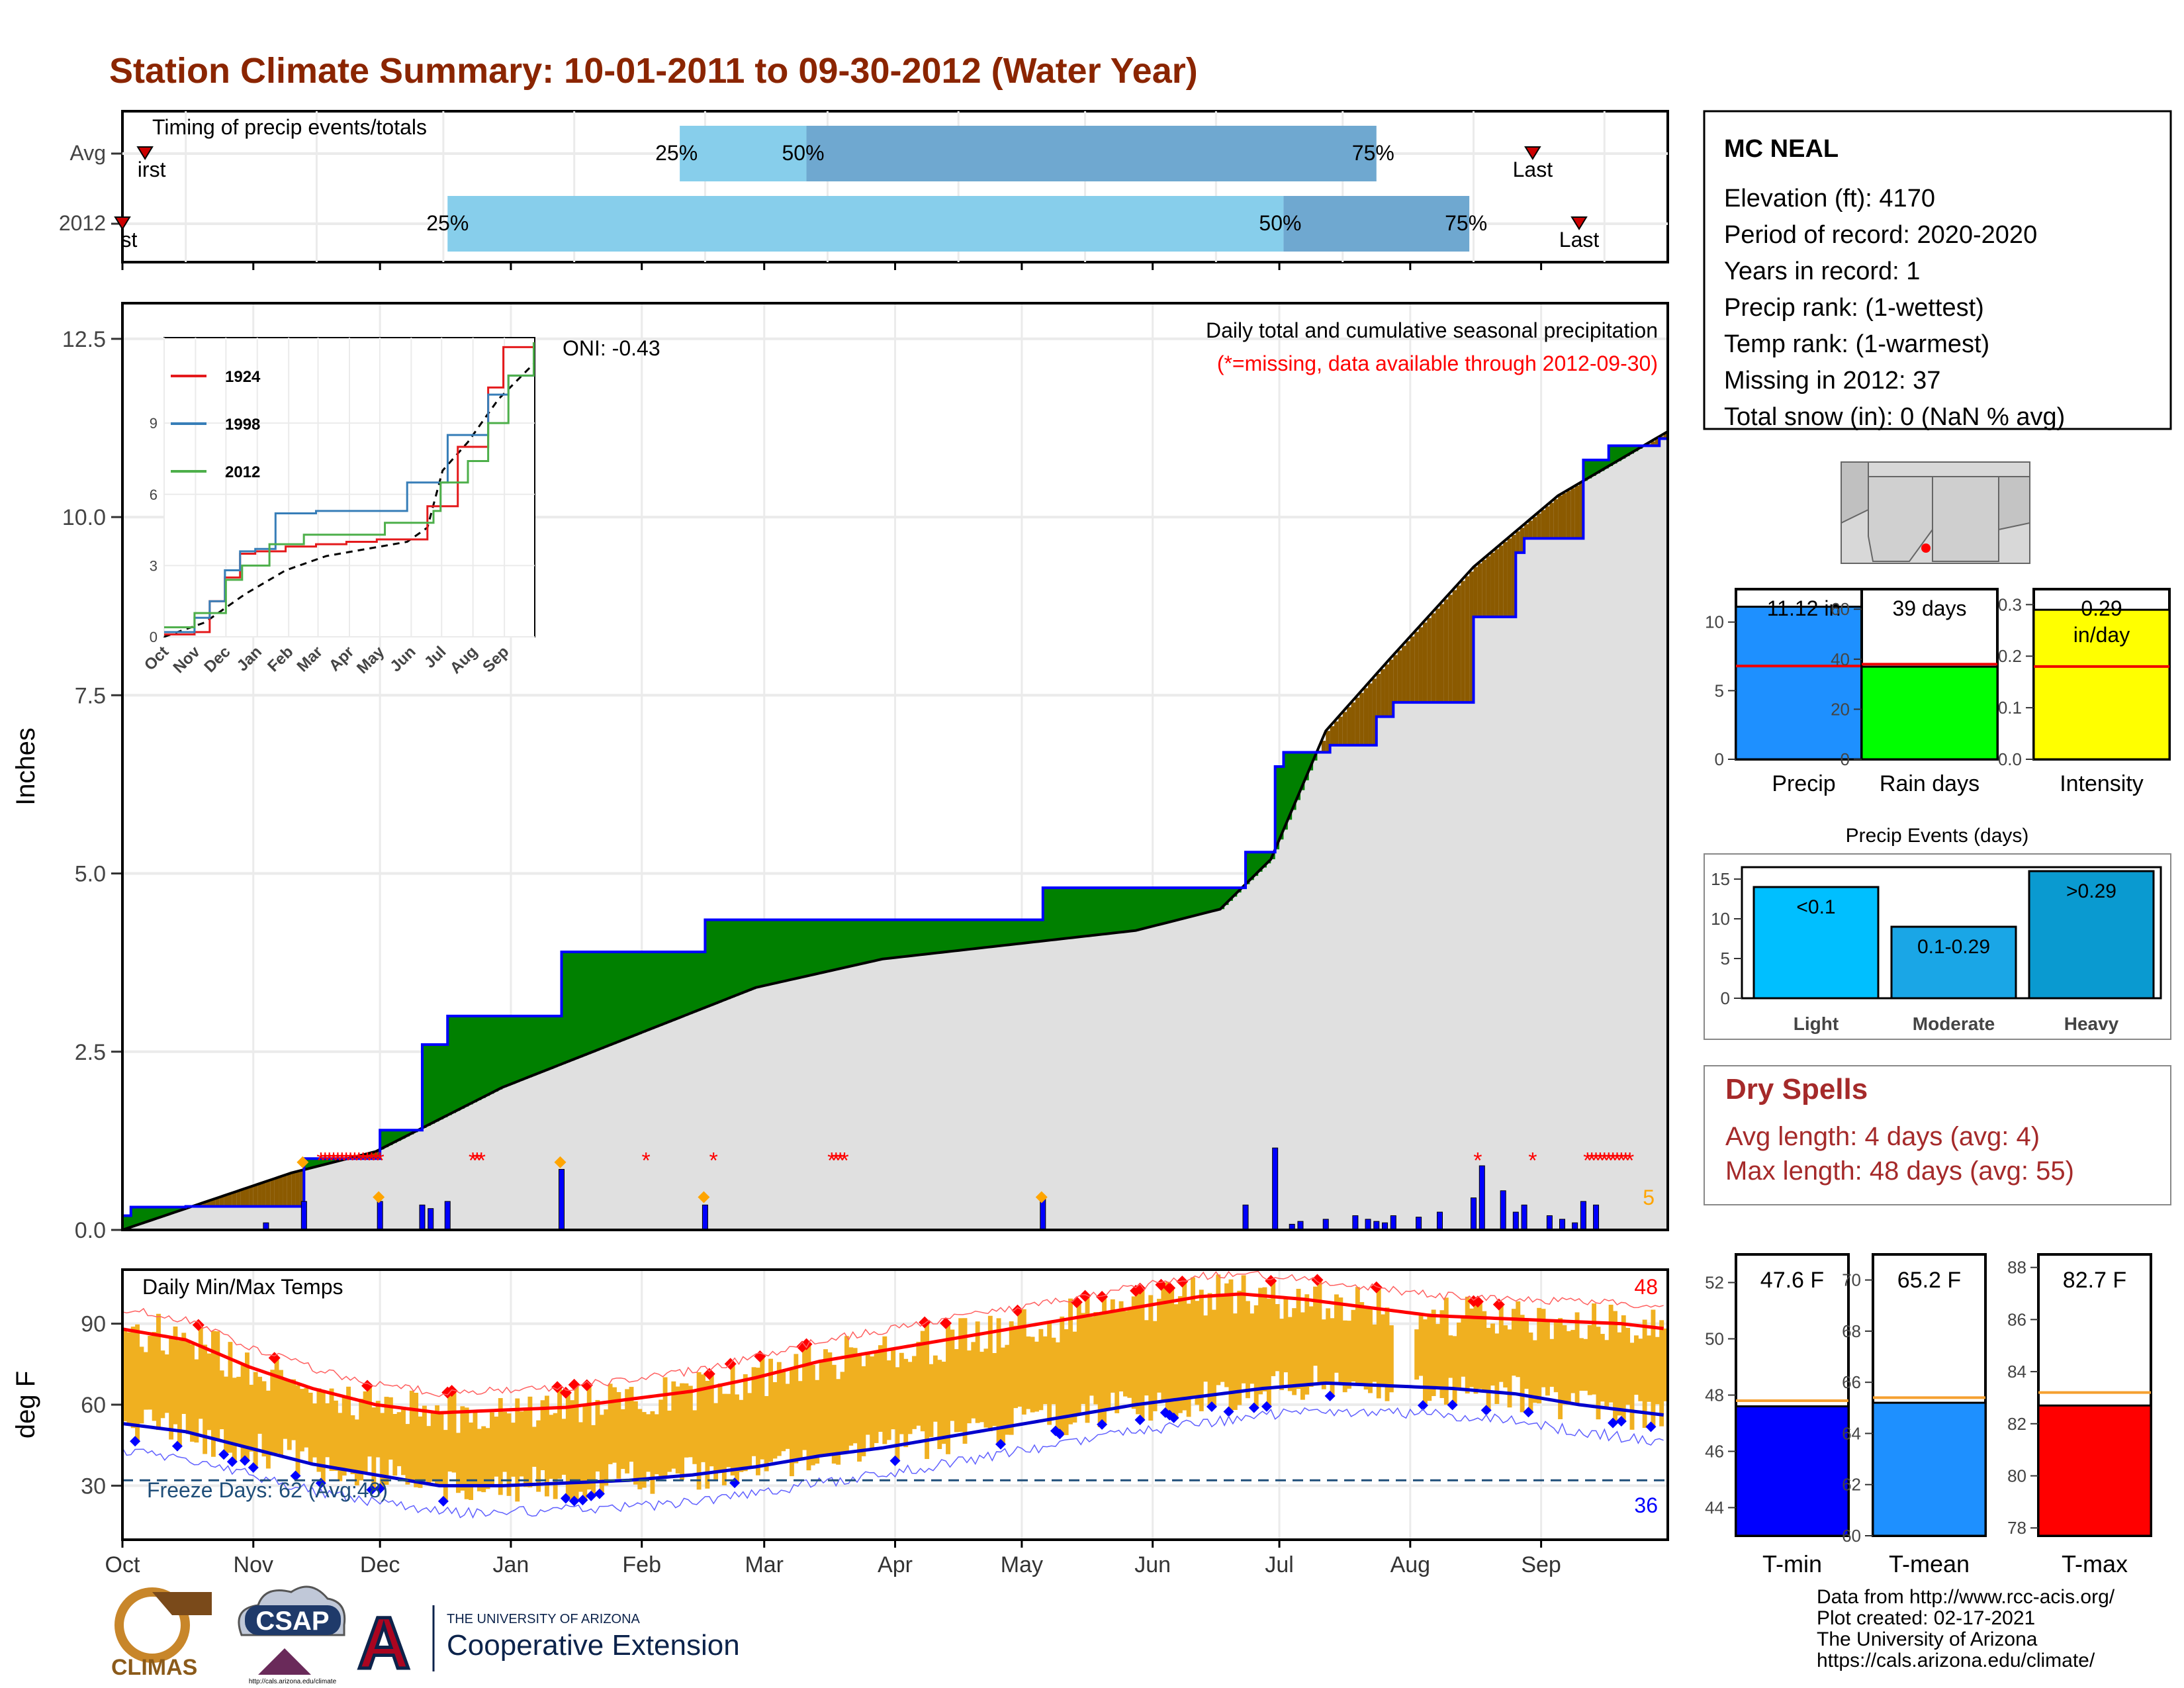  I want to click on temp-ytick-label: 30, so click(93, 1486).